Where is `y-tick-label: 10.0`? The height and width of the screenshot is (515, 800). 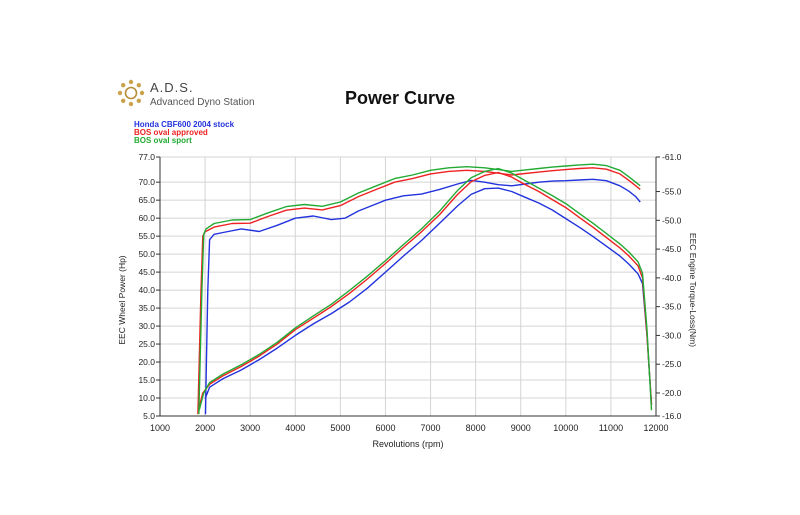 y-tick-label: 10.0 is located at coordinates (146, 398).